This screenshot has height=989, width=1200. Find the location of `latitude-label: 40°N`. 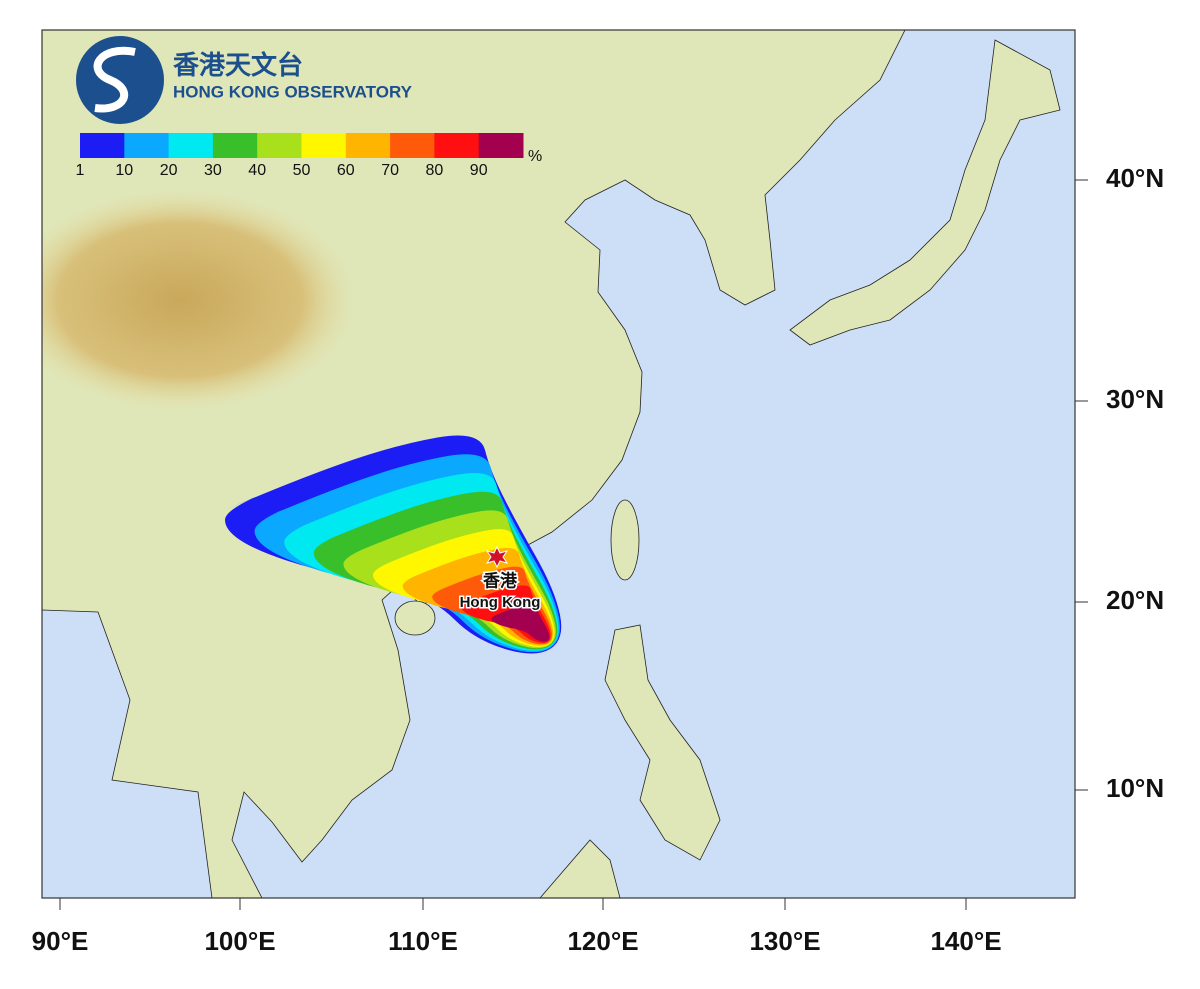

latitude-label: 40°N is located at coordinates (1135, 178).